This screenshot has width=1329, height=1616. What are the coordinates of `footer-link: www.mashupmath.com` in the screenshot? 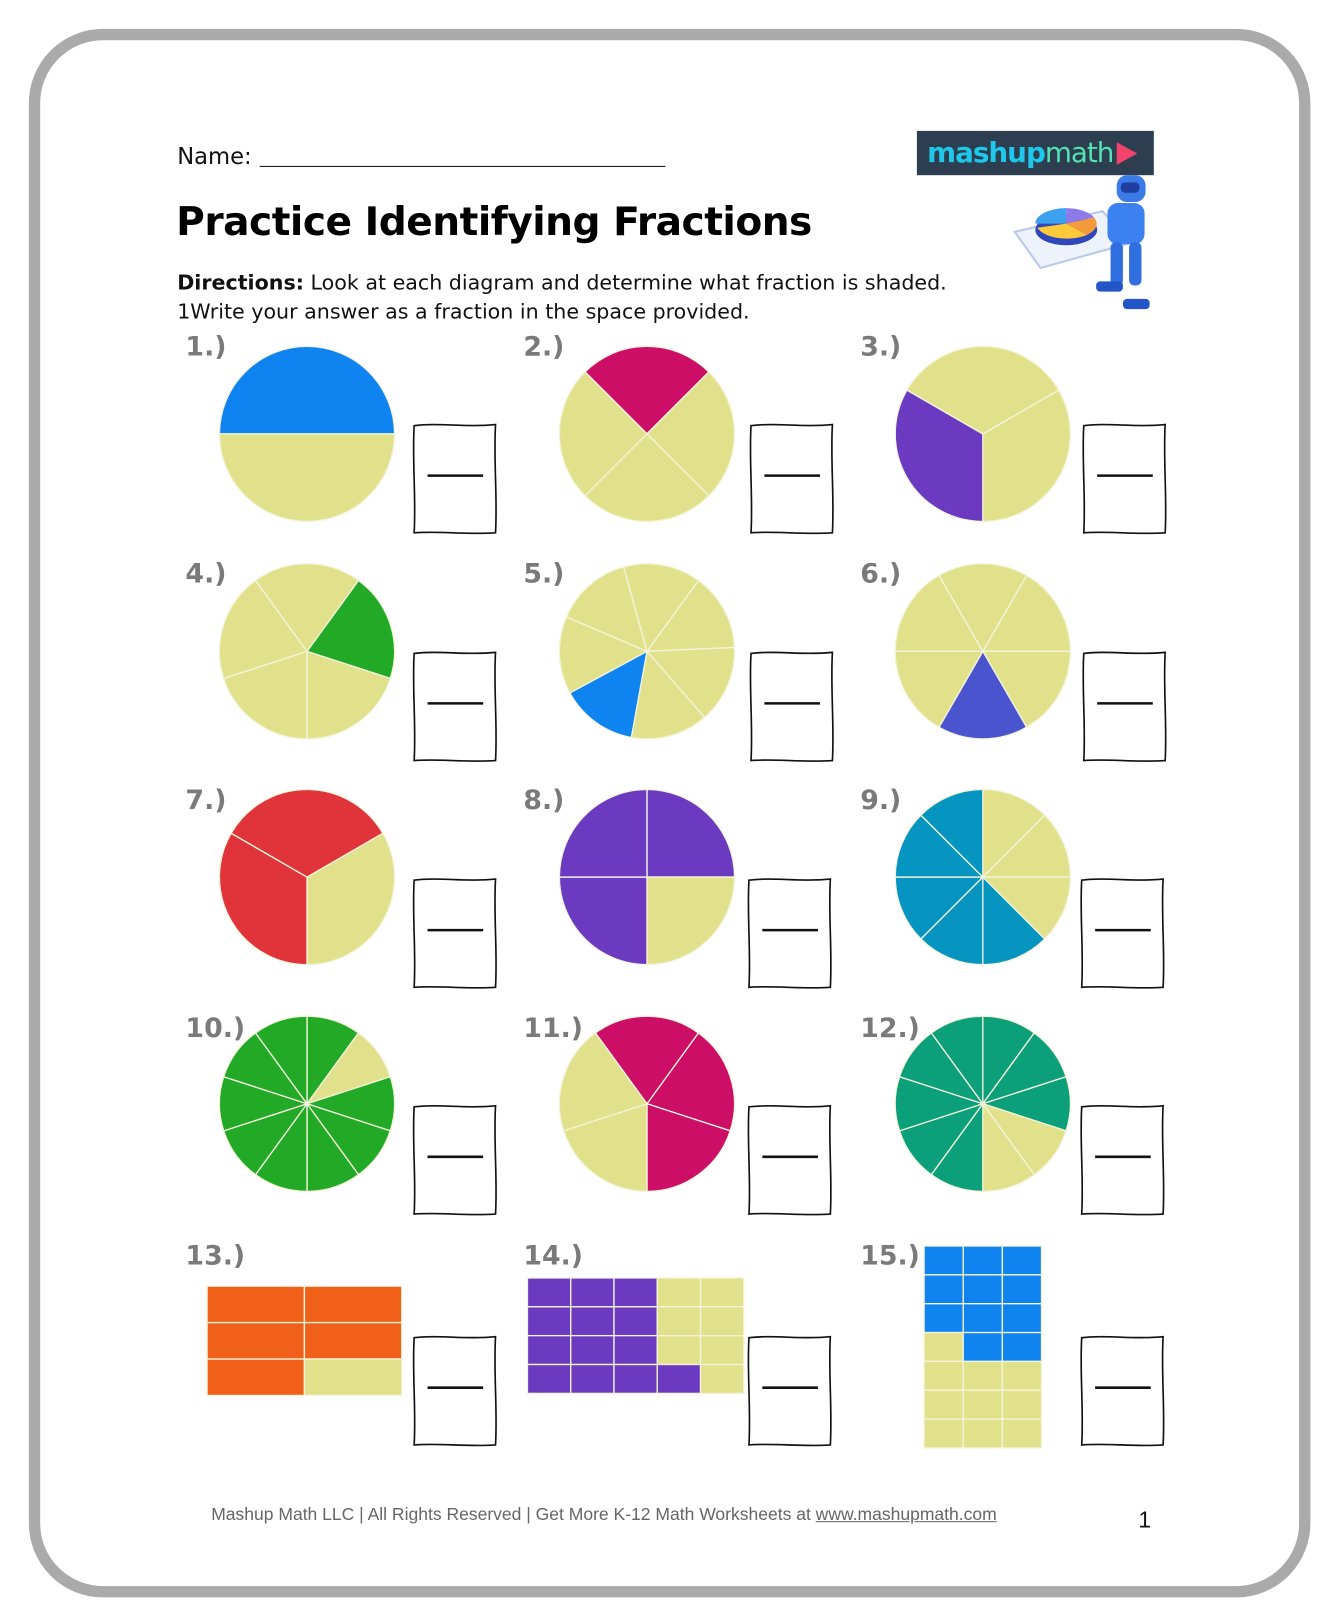 It's located at (906, 1514).